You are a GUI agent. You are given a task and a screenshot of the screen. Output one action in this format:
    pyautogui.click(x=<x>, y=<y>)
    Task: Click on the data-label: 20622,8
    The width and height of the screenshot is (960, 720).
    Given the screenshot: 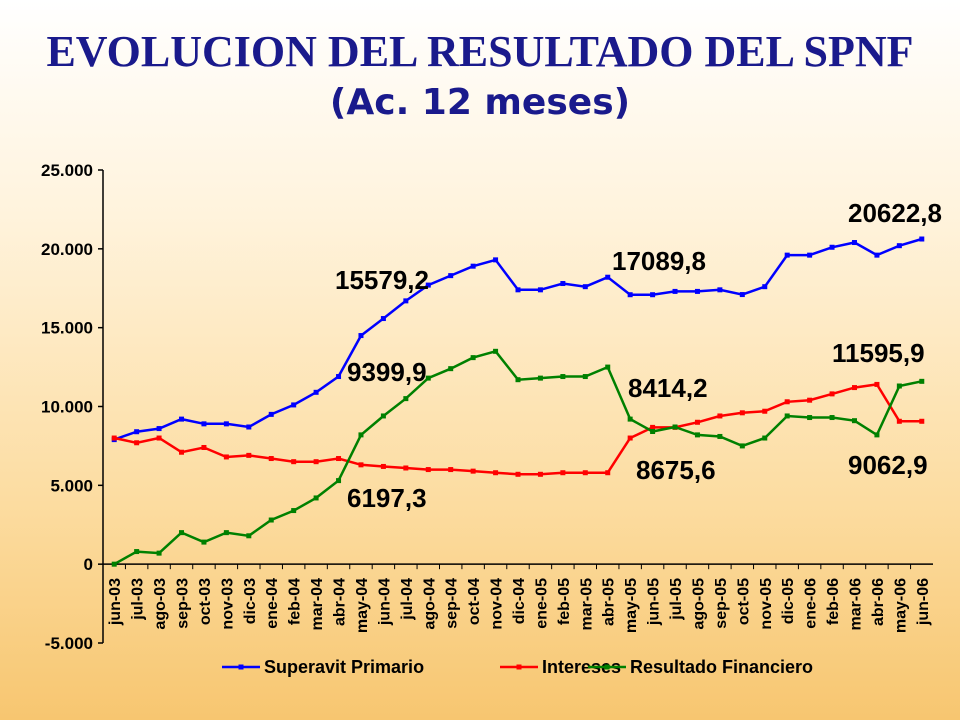 What is the action you would take?
    pyautogui.click(x=895, y=213)
    